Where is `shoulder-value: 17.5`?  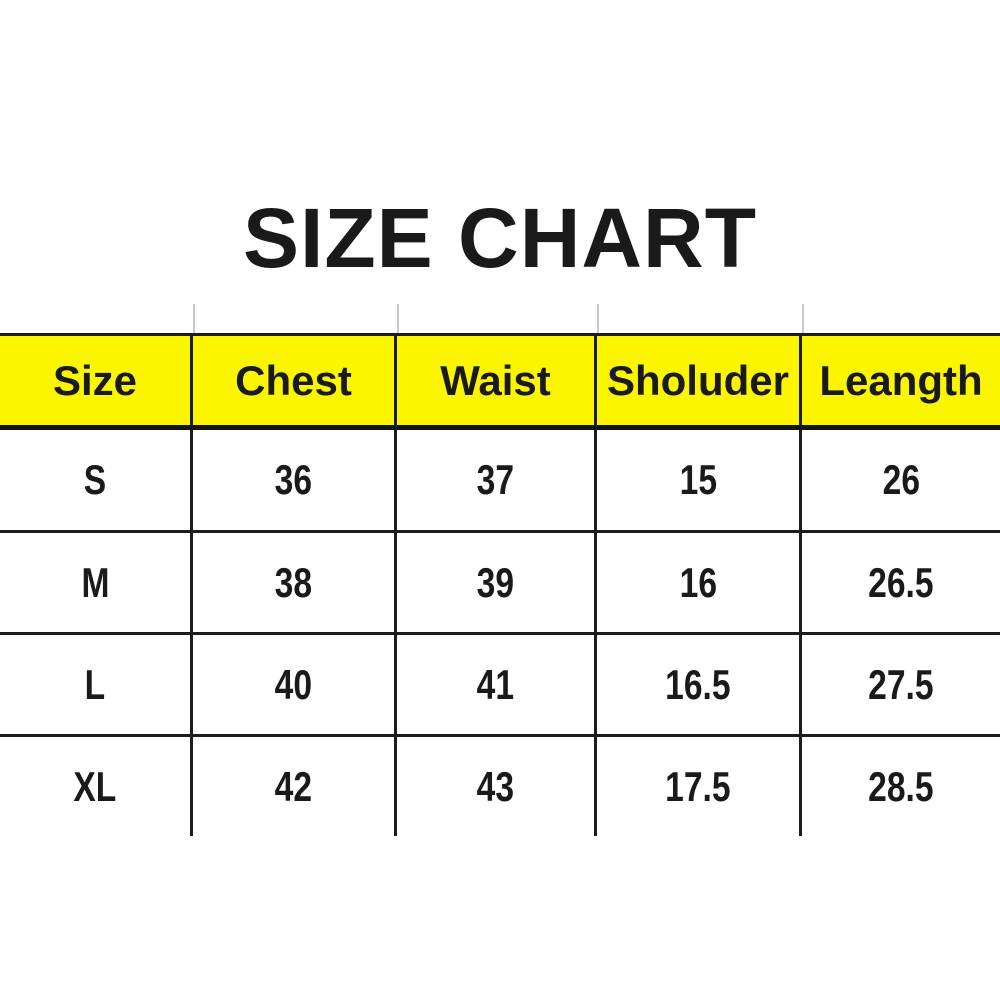
shoulder-value: 17.5 is located at coordinates (698, 786).